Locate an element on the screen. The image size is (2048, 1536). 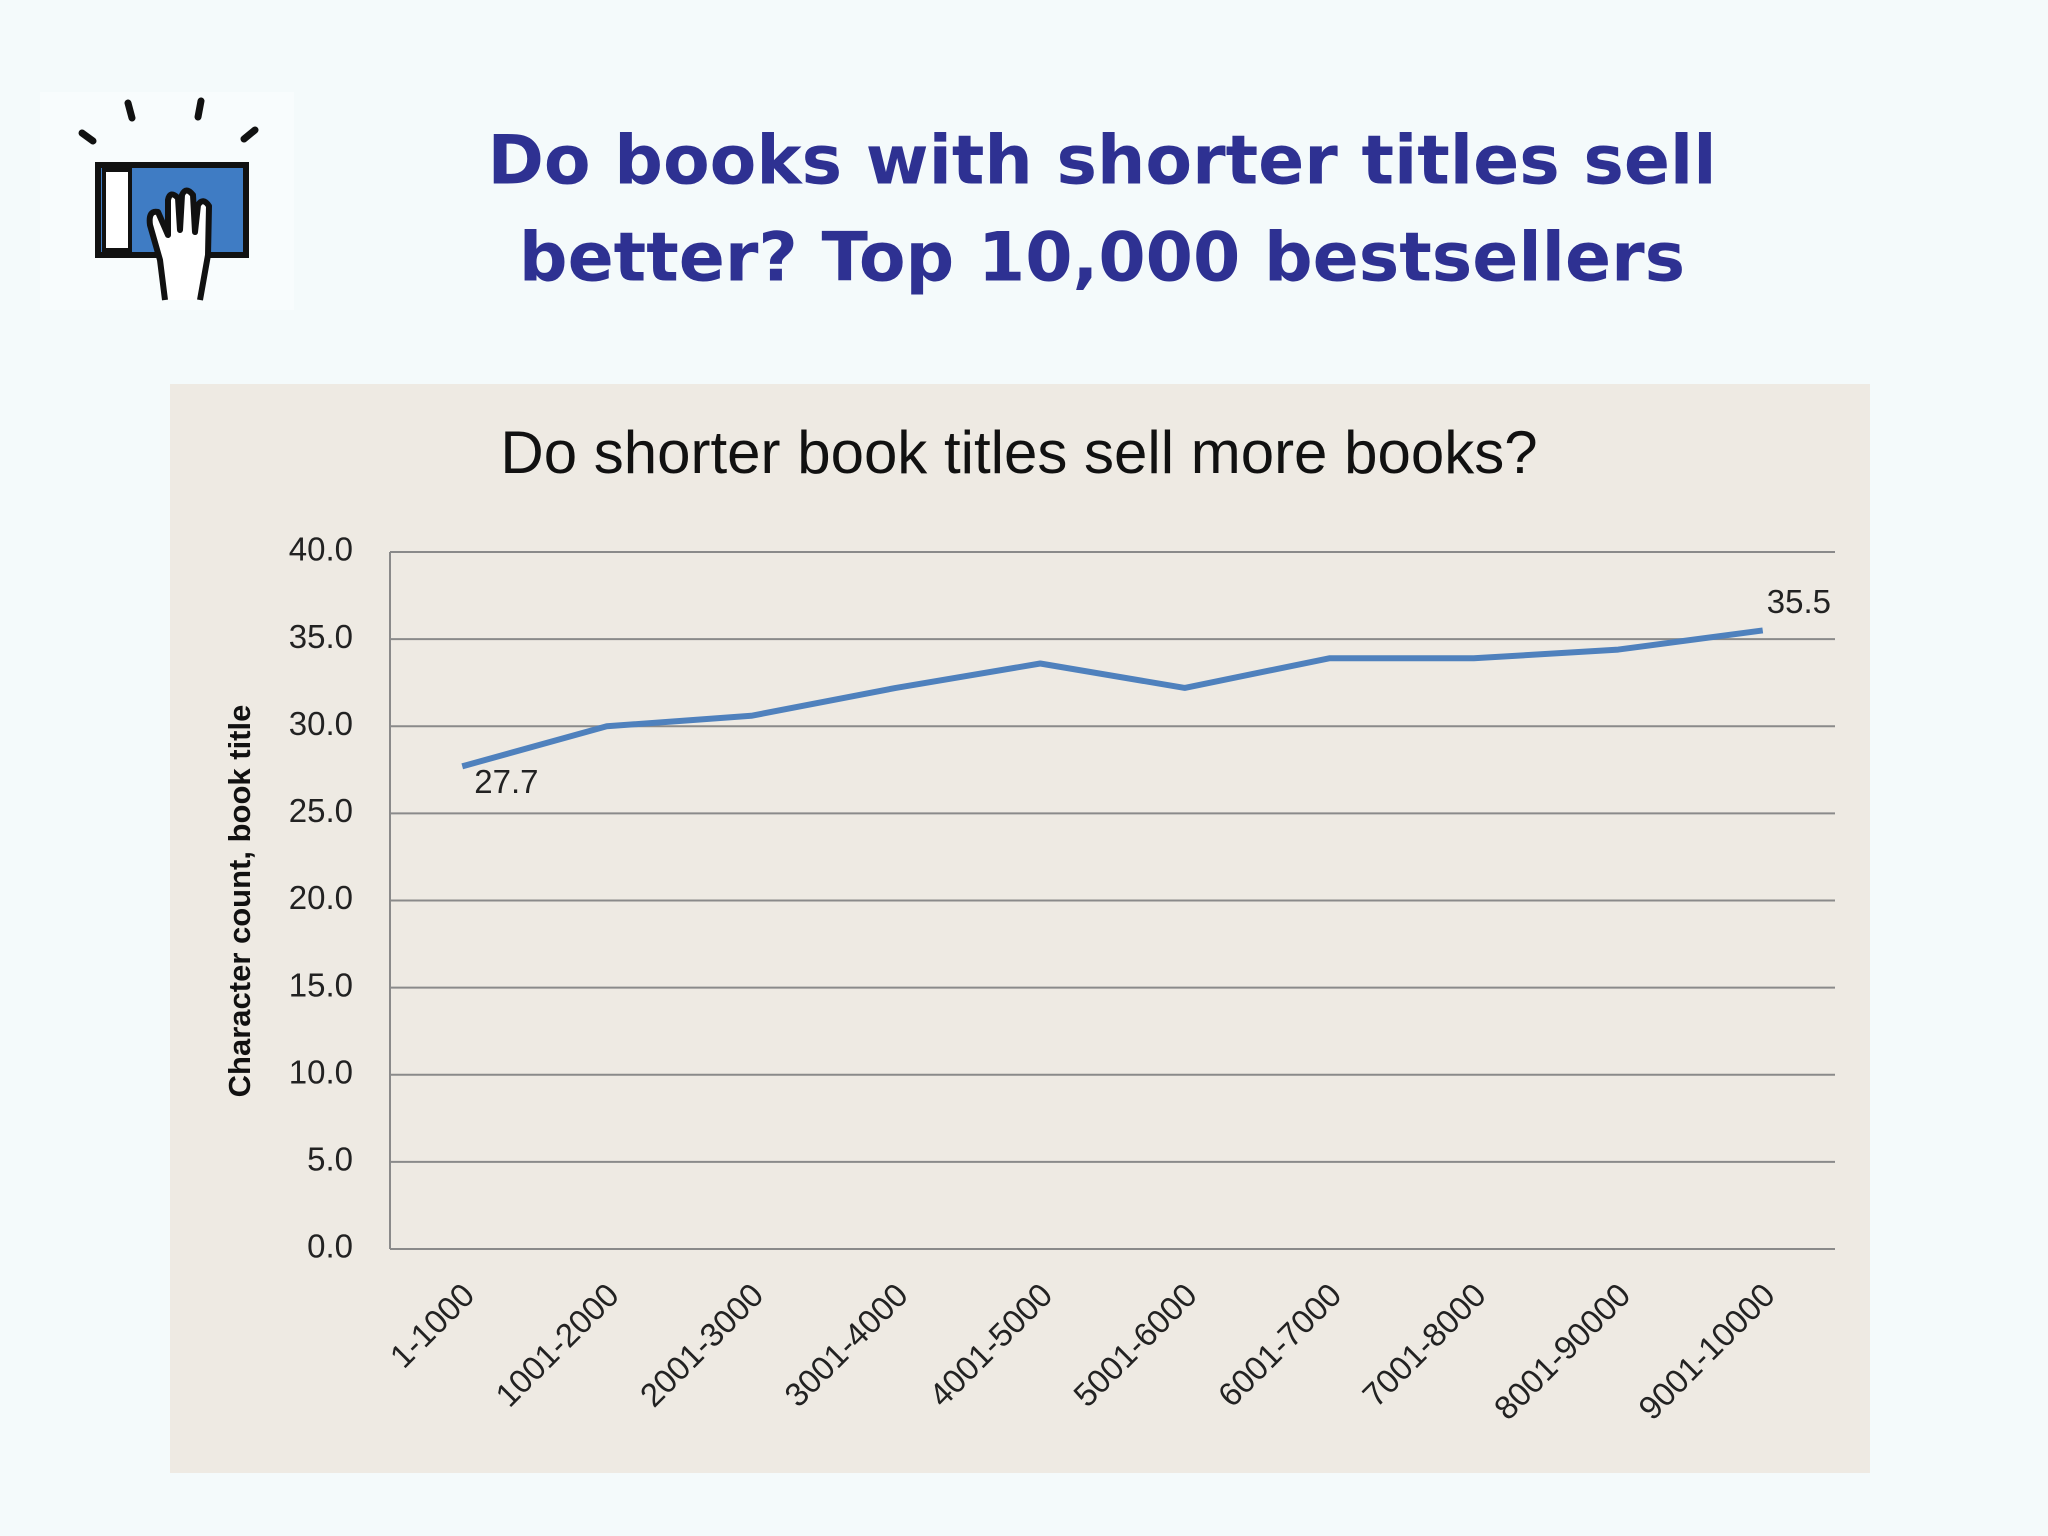
slide-title-line: better? Top 10,000 bestsellers is located at coordinates (1102, 258).